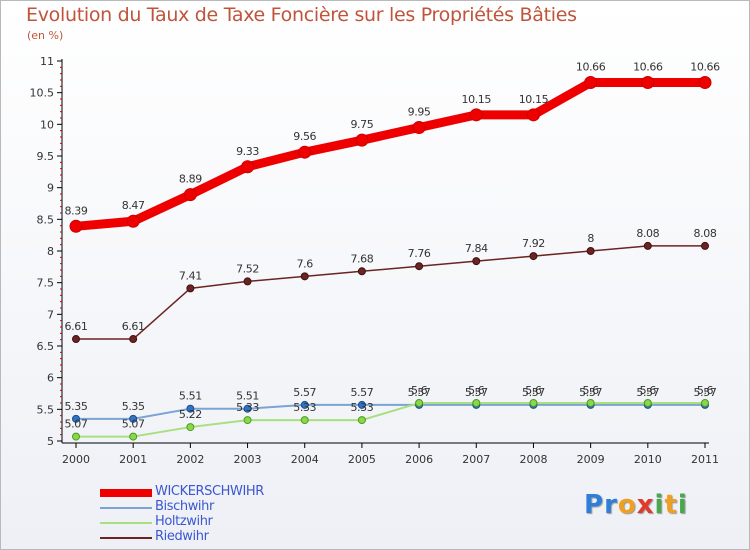  Describe the element at coordinates (184, 506) in the screenshot. I see `legend-label: Bischwihr` at that location.